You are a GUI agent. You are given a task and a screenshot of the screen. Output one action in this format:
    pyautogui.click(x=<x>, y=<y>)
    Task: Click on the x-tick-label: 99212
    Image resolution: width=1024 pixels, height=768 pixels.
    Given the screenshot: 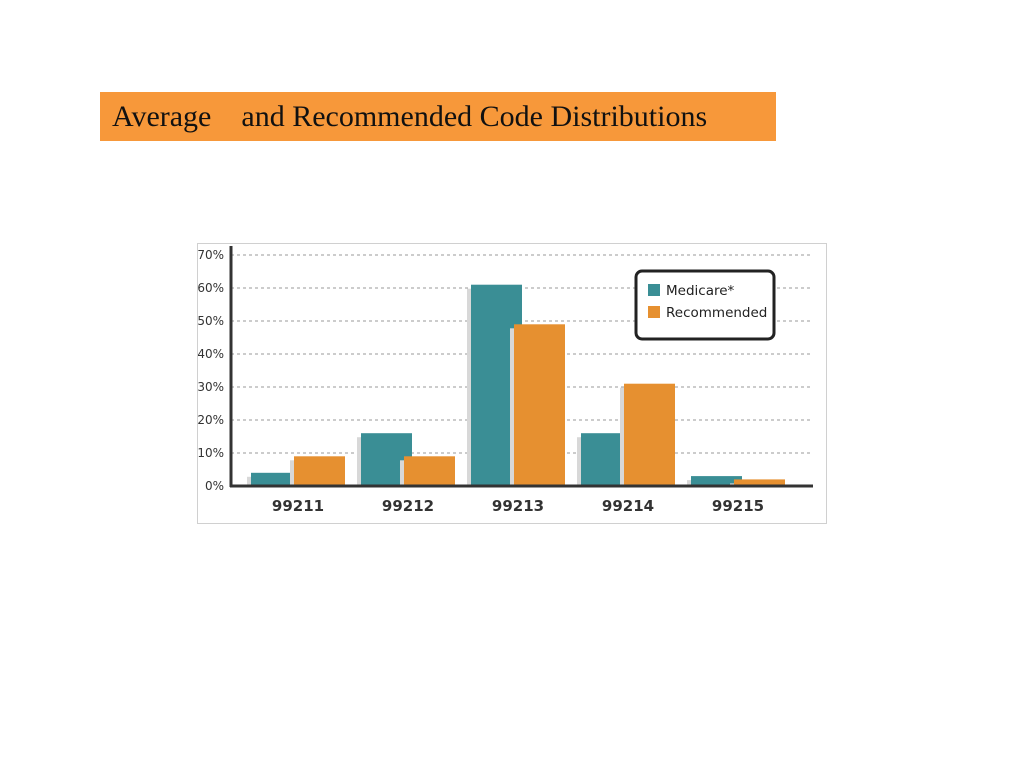 What is the action you would take?
    pyautogui.click(x=408, y=506)
    